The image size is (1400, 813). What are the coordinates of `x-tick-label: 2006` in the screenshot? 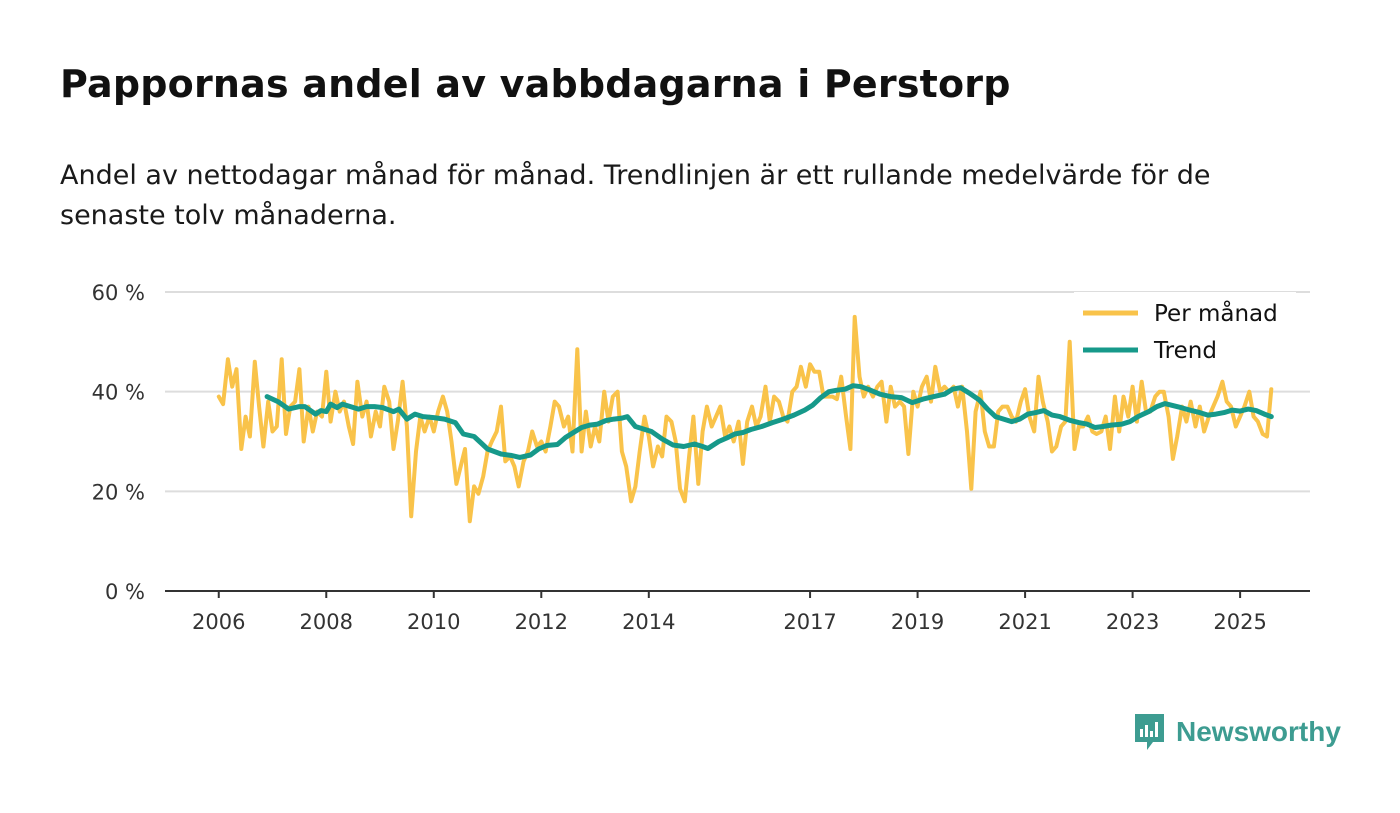 It's located at (218, 622).